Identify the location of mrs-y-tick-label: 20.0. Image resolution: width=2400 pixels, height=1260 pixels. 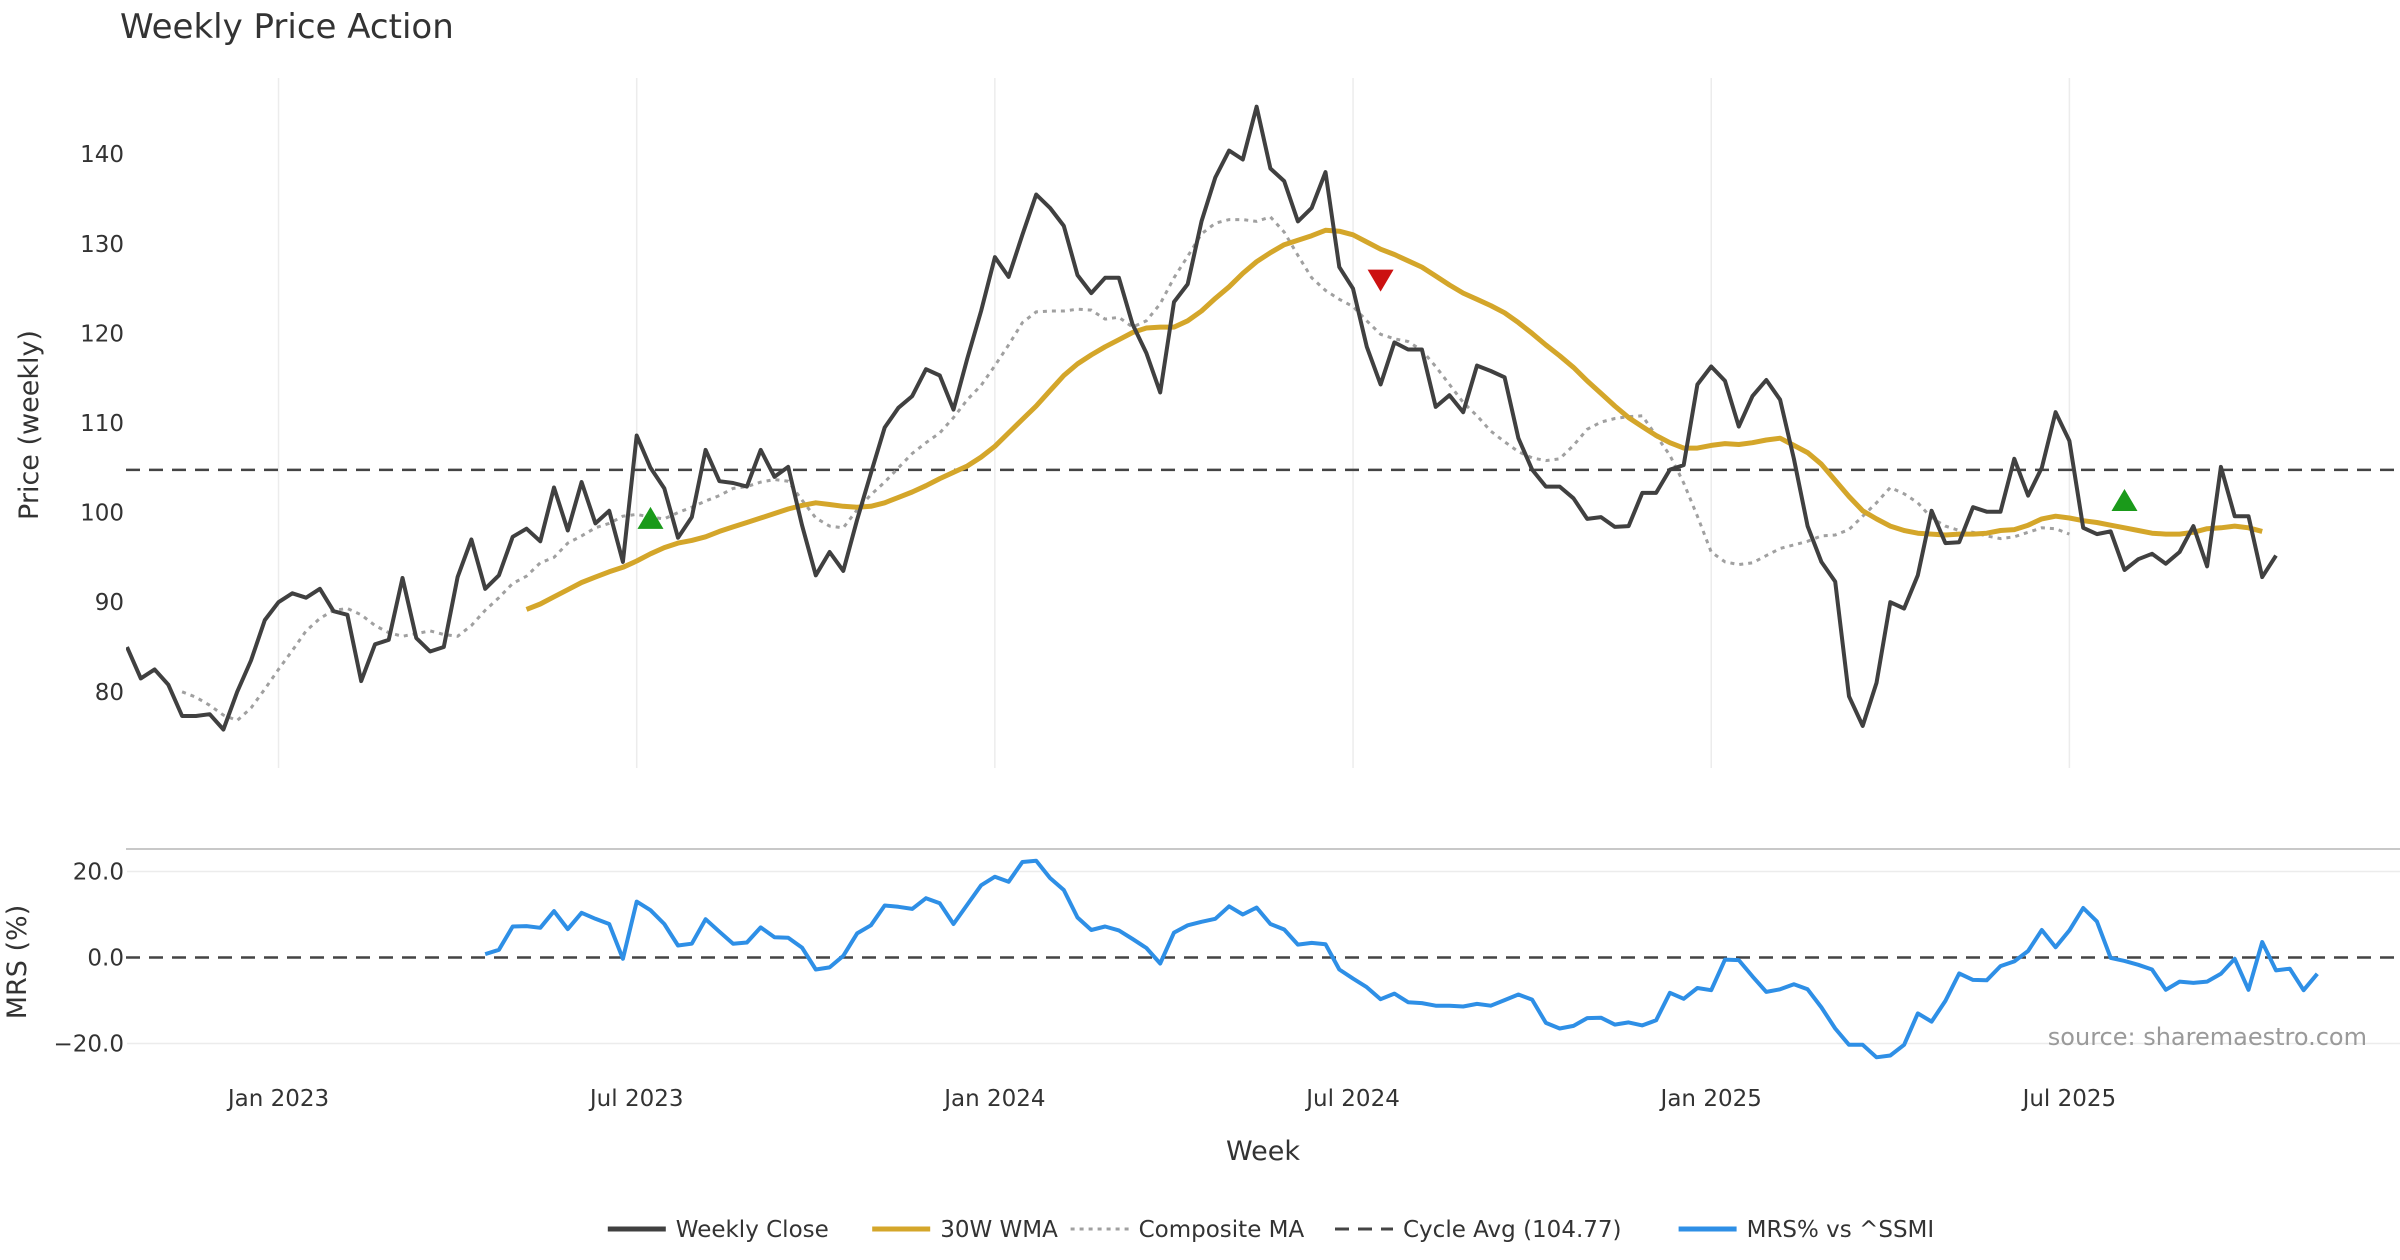
(98, 873).